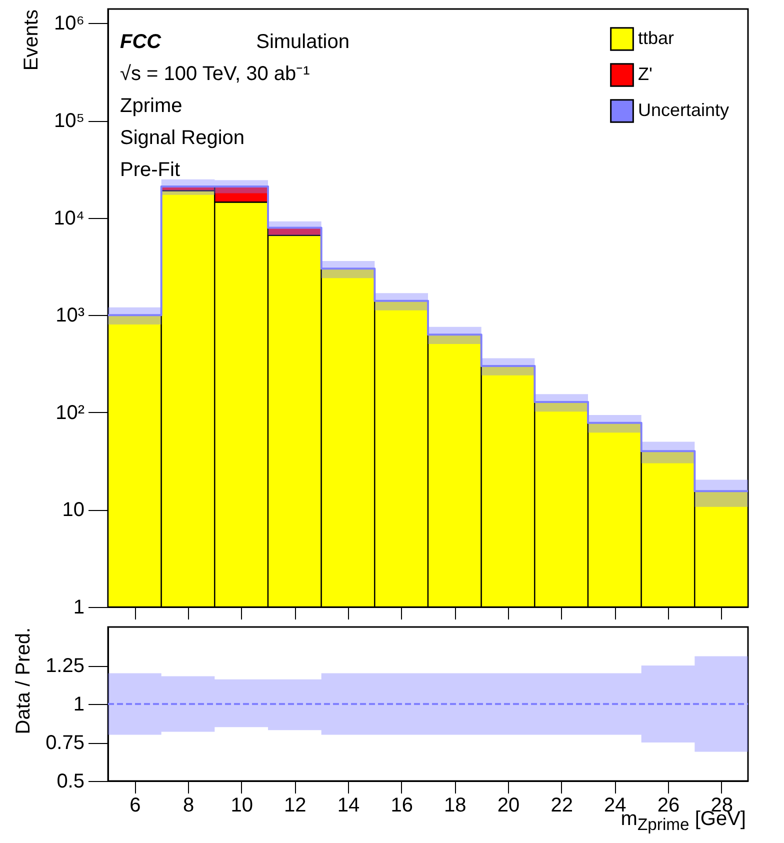 The width and height of the screenshot is (784, 843). I want to click on annotation: Simulation, so click(303, 42).